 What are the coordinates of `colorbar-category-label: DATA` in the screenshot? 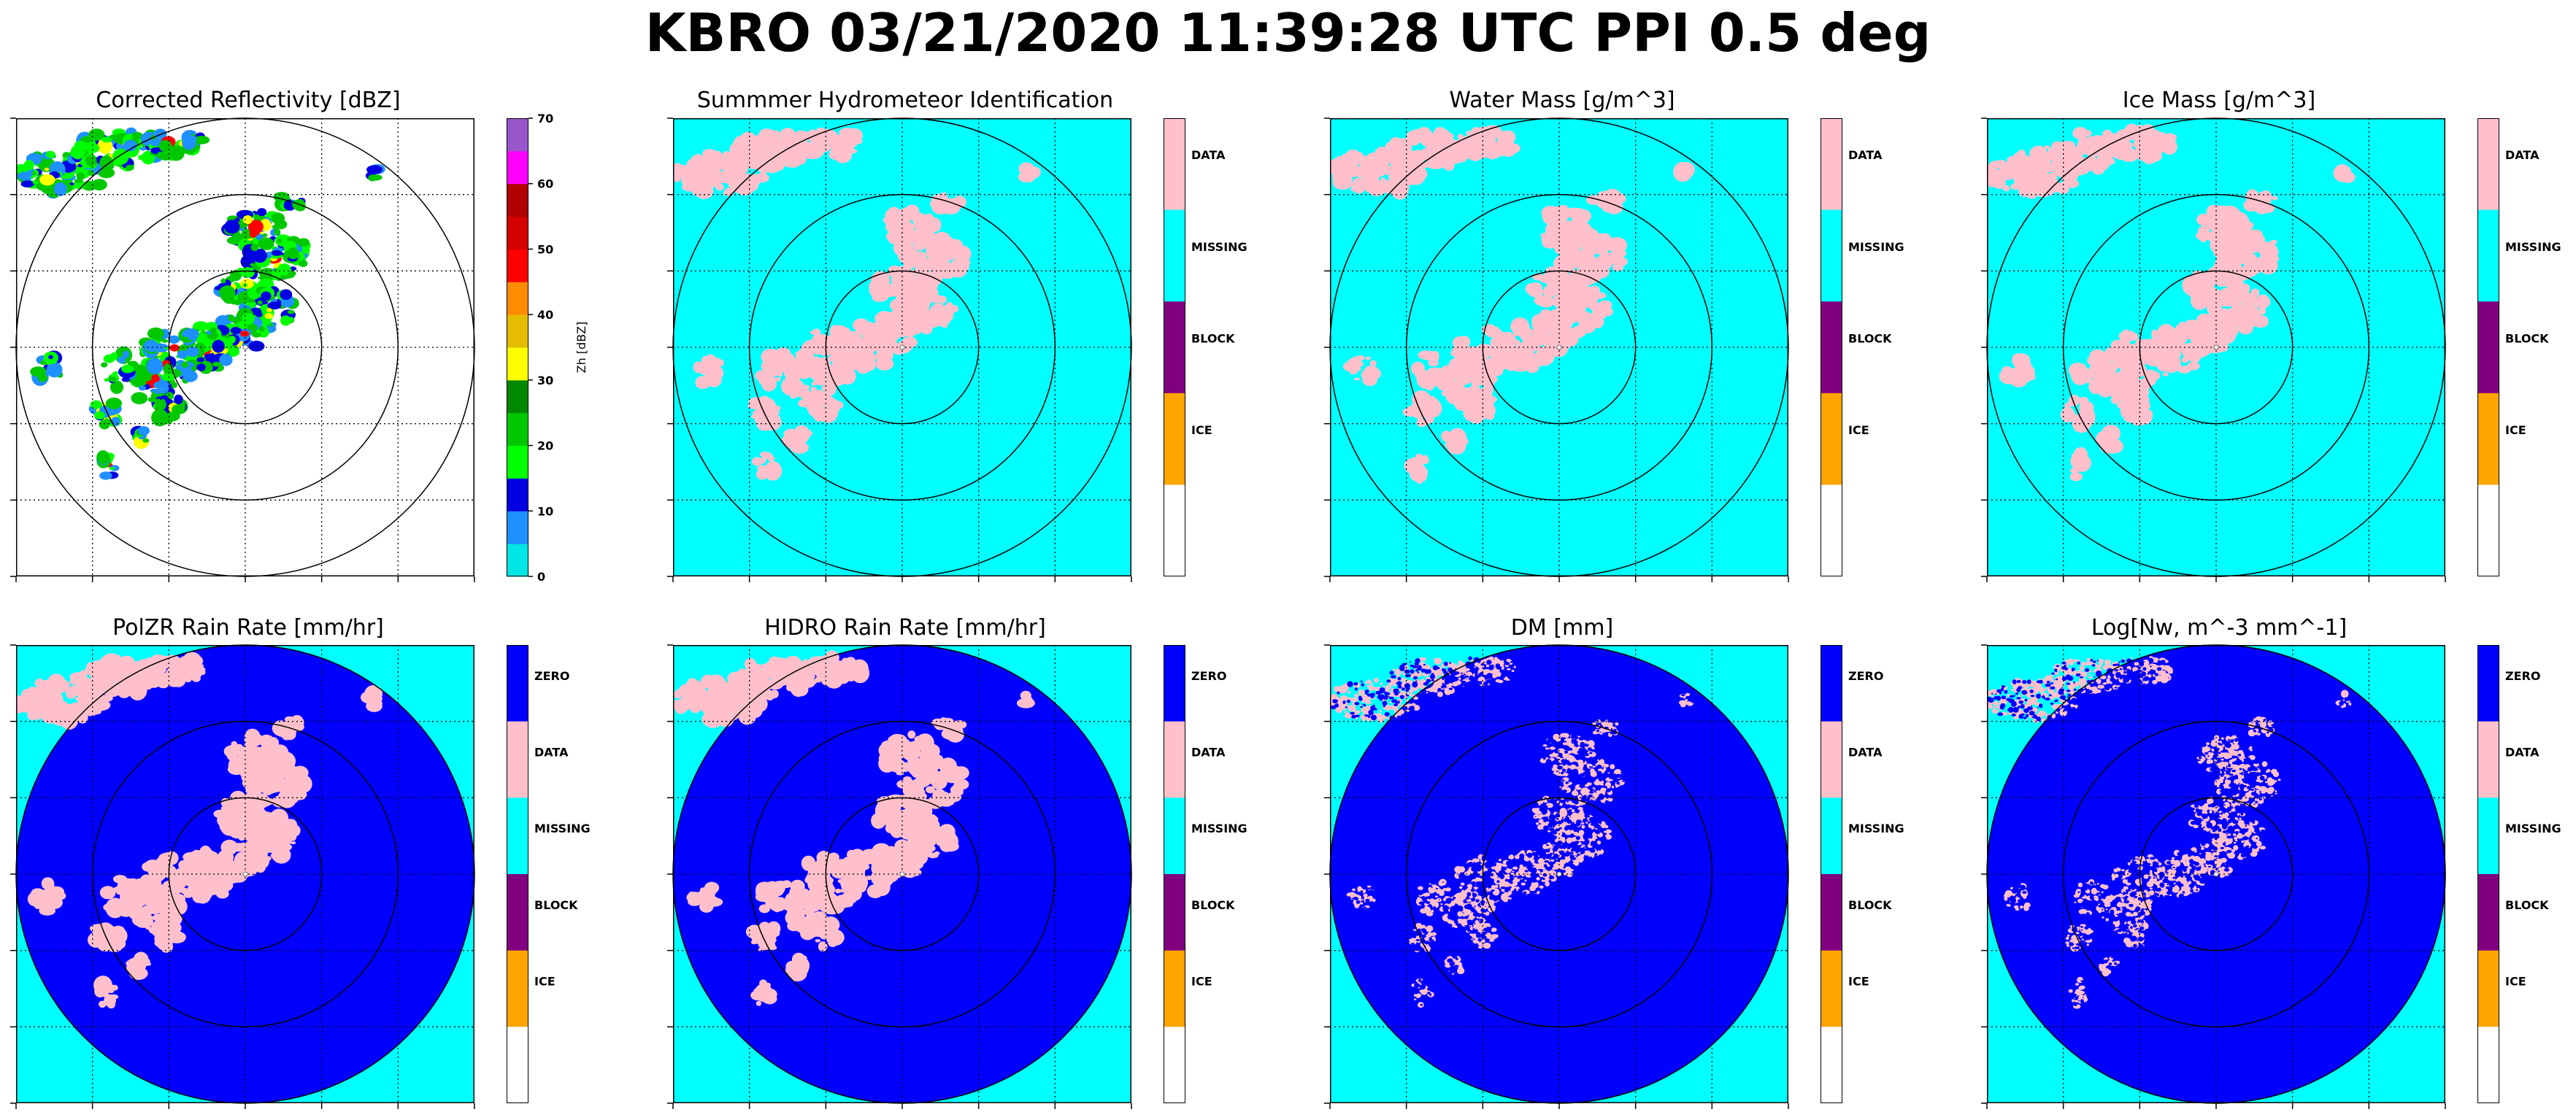 It's located at (2522, 155).